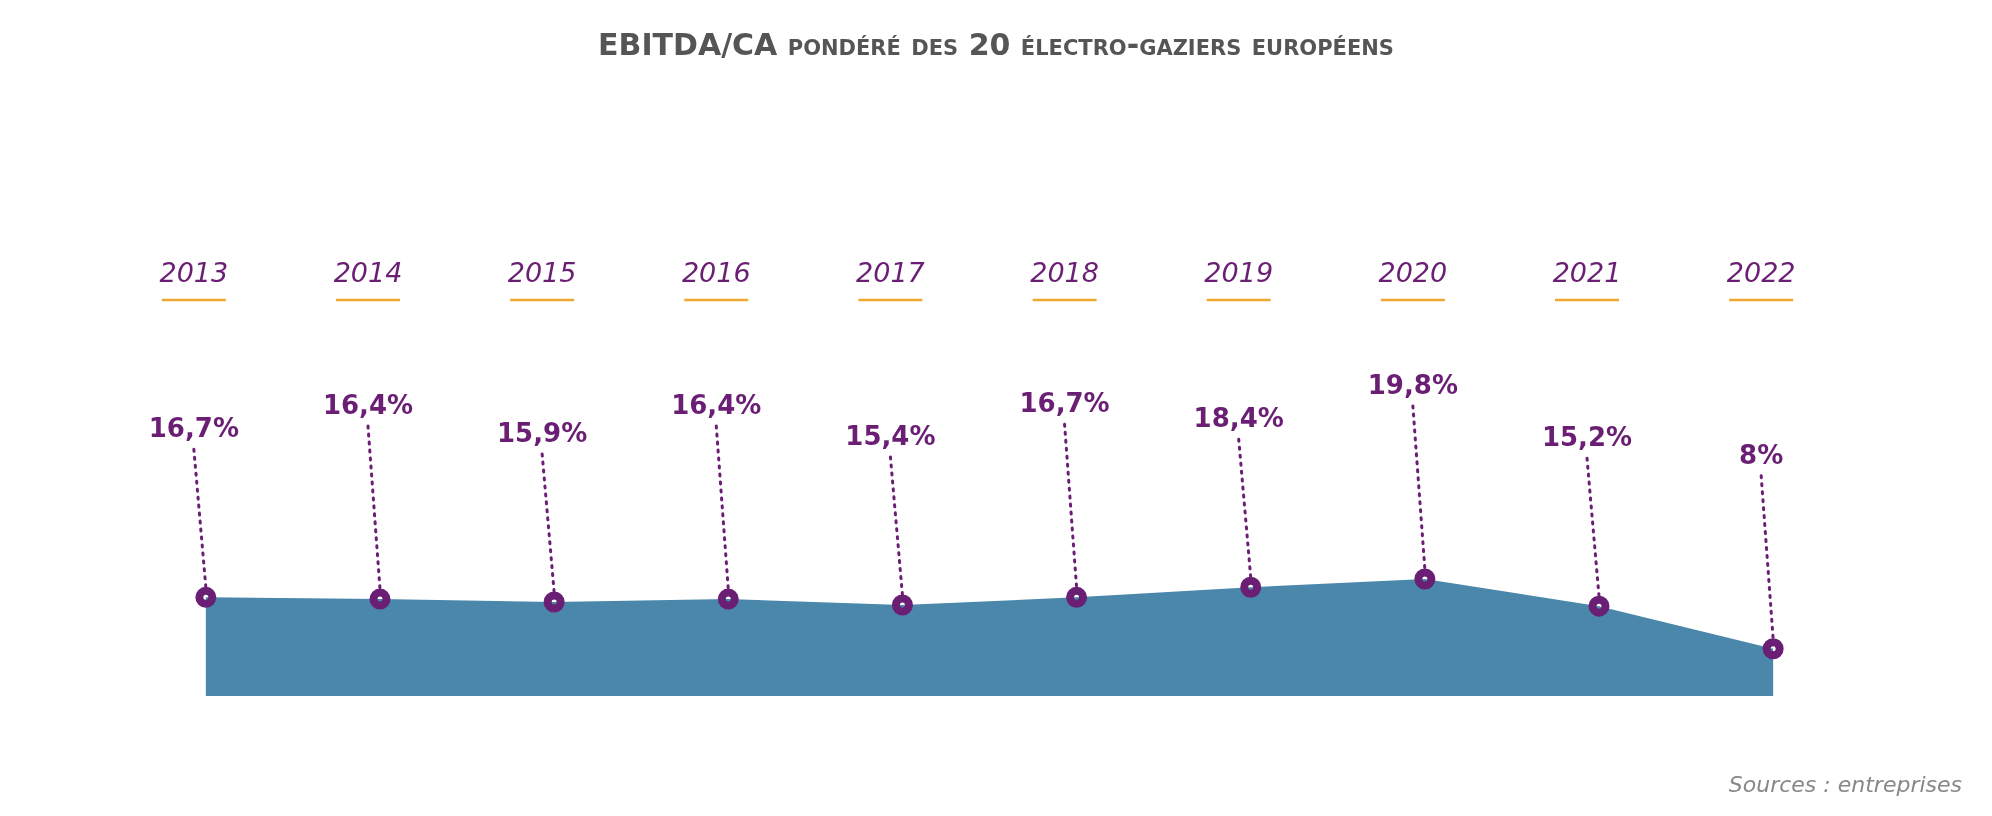 This screenshot has width=1992, height=816. I want to click on chart-title: EBITDA/CA pondéré des 20 électro-gaziers européens, so click(996, 44).